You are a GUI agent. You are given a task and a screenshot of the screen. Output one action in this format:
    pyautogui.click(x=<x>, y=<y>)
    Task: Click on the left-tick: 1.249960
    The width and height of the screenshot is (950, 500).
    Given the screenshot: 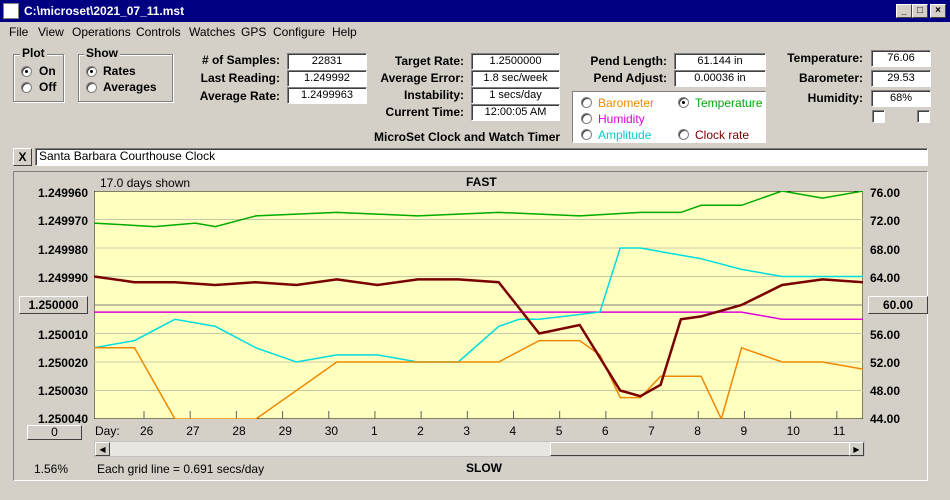 What is the action you would take?
    pyautogui.click(x=62, y=193)
    